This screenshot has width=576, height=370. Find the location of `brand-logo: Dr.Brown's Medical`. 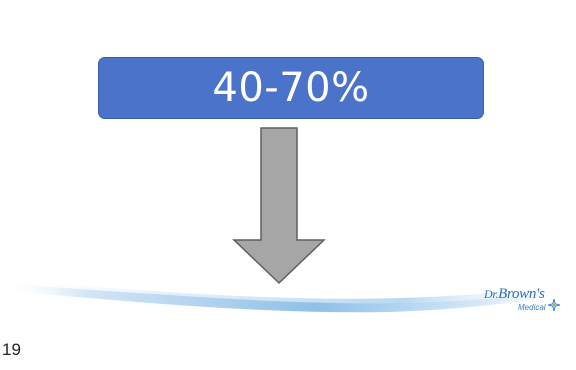

brand-logo: Dr.Brown's Medical is located at coordinates (524, 301).